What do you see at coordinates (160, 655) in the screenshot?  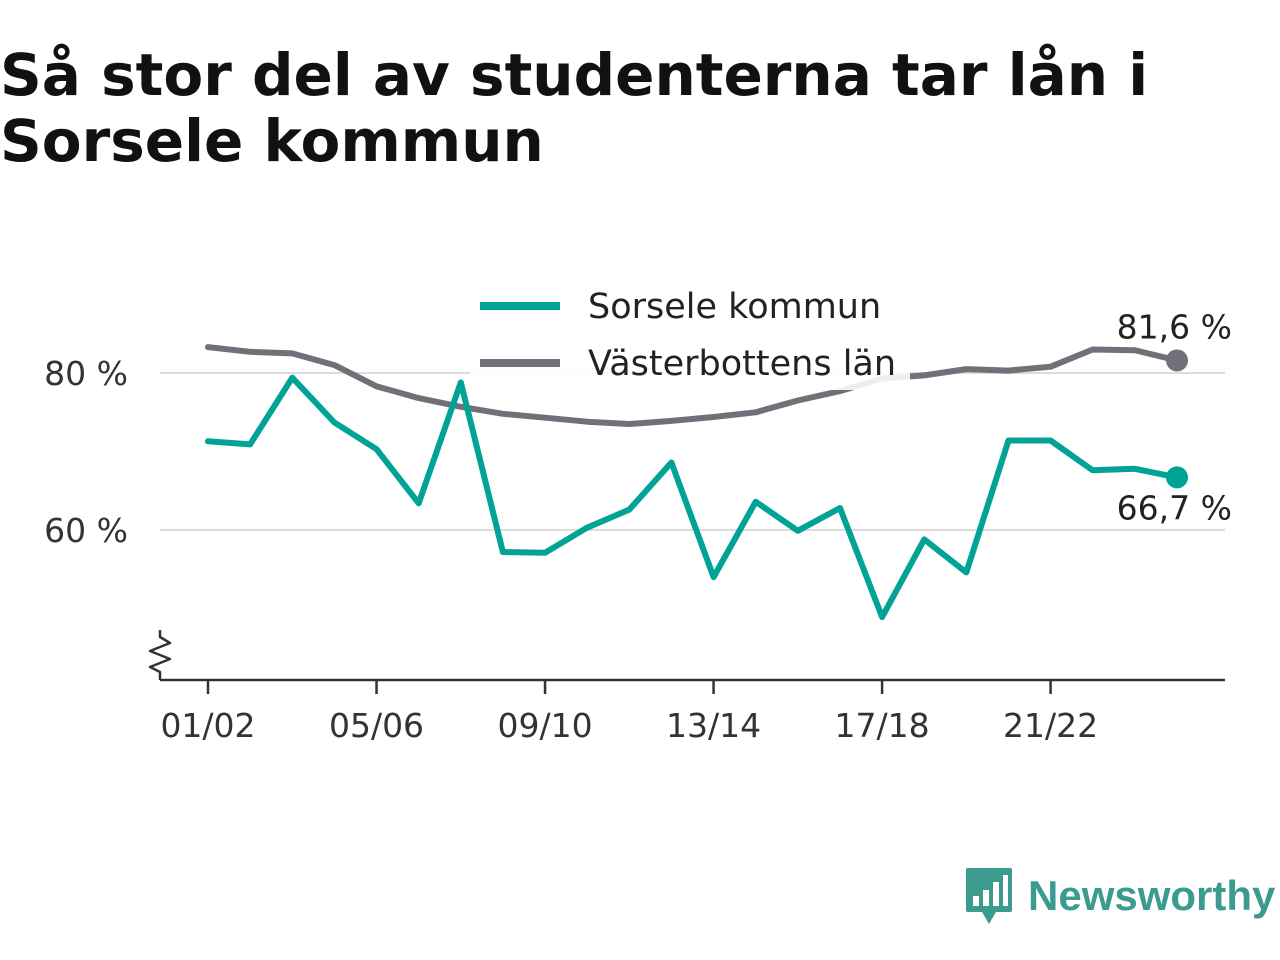 I see `axis-break` at bounding box center [160, 655].